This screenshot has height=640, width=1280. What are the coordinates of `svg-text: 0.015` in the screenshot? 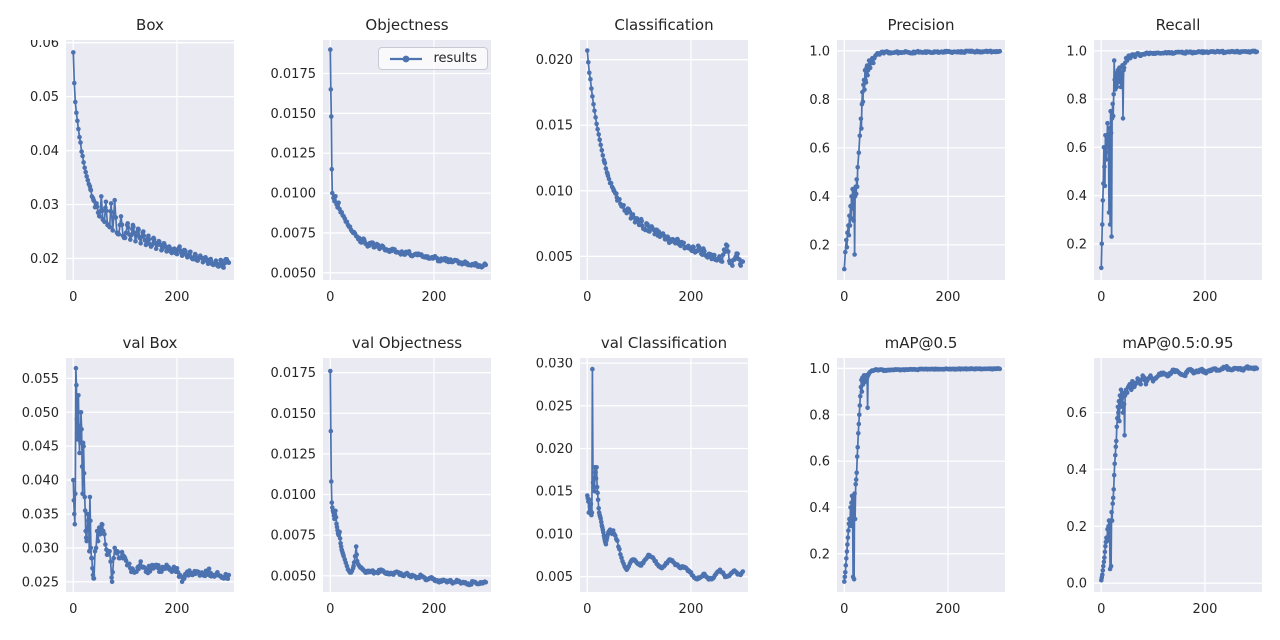 It's located at (554, 126).